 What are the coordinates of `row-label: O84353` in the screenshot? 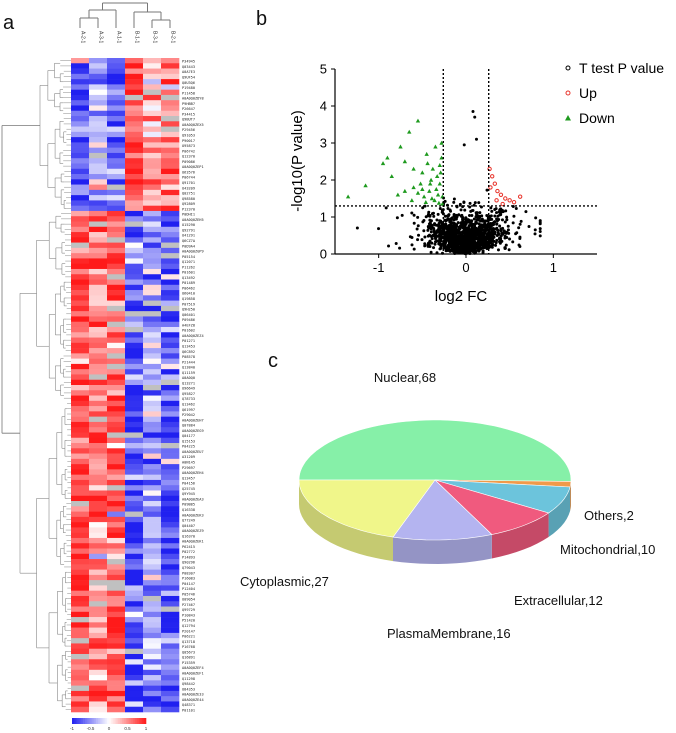 It's located at (188, 689).